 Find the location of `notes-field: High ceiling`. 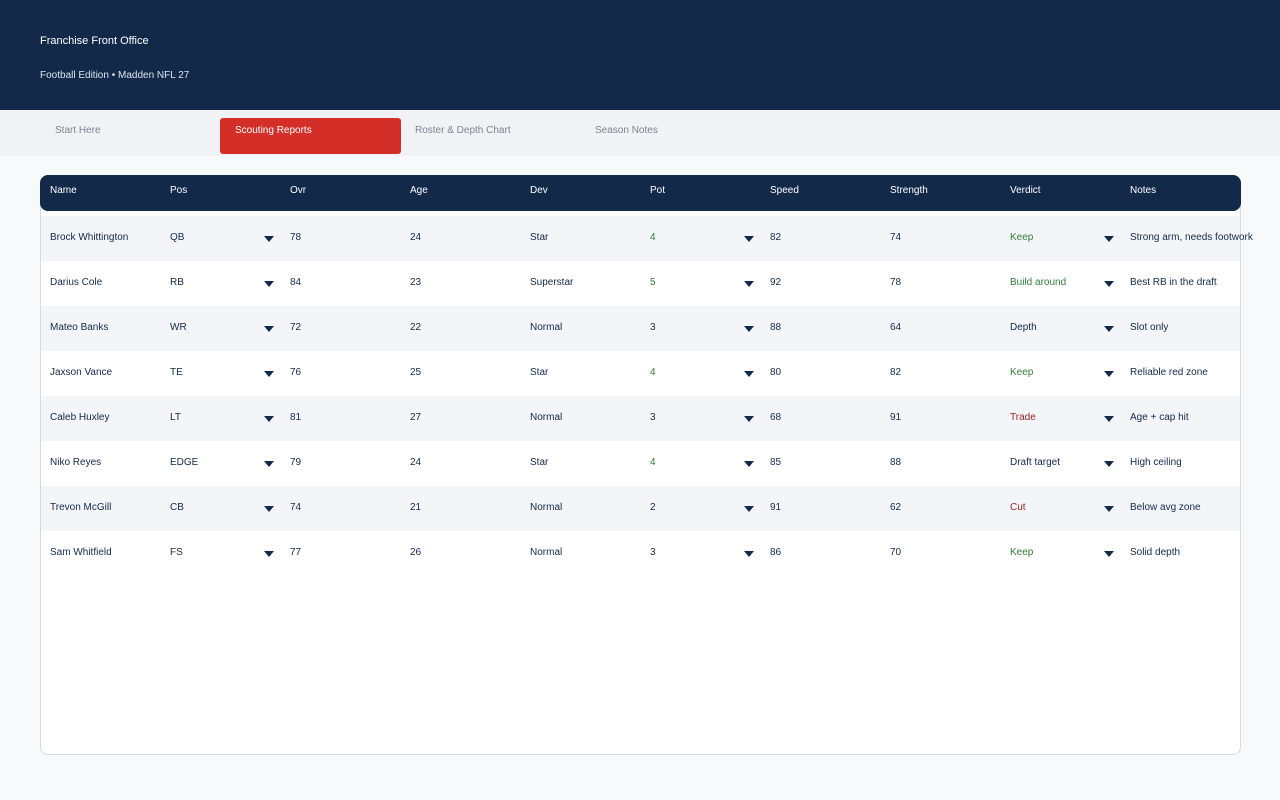

notes-field: High ceiling is located at coordinates (1156, 462).